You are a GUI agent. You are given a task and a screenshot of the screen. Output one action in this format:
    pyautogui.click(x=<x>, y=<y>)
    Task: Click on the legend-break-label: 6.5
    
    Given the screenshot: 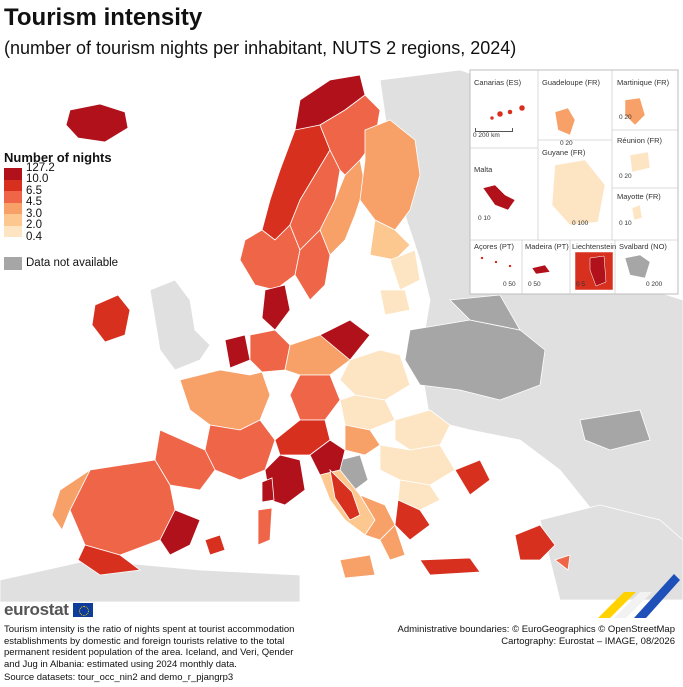 What is the action you would take?
    pyautogui.click(x=34, y=190)
    